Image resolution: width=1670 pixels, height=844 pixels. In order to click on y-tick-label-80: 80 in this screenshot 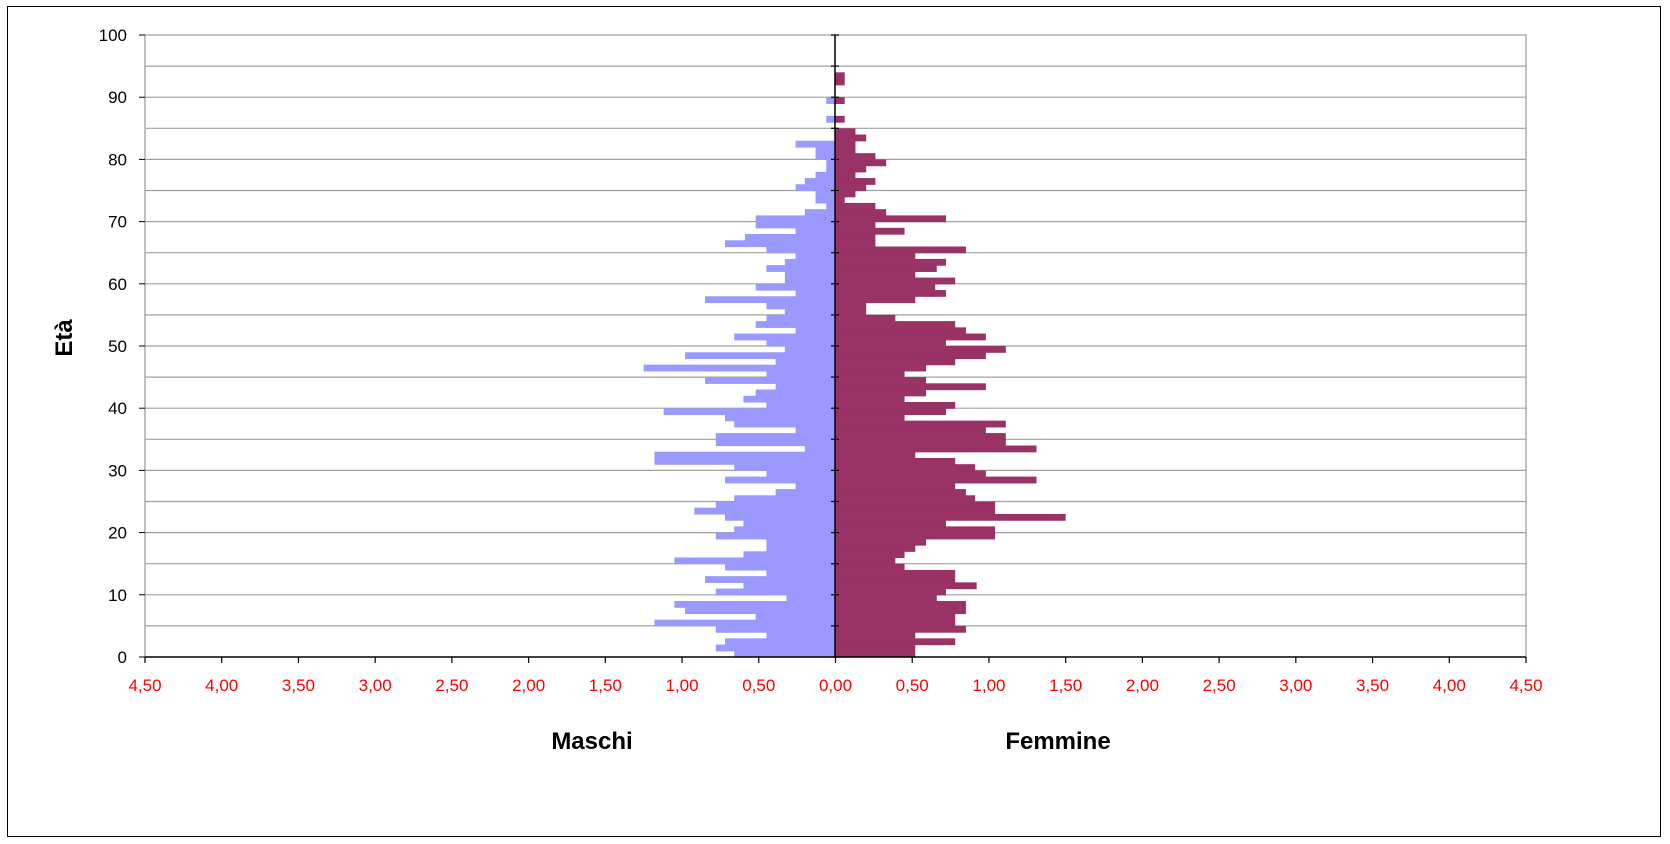, I will do `click(117, 159)`.